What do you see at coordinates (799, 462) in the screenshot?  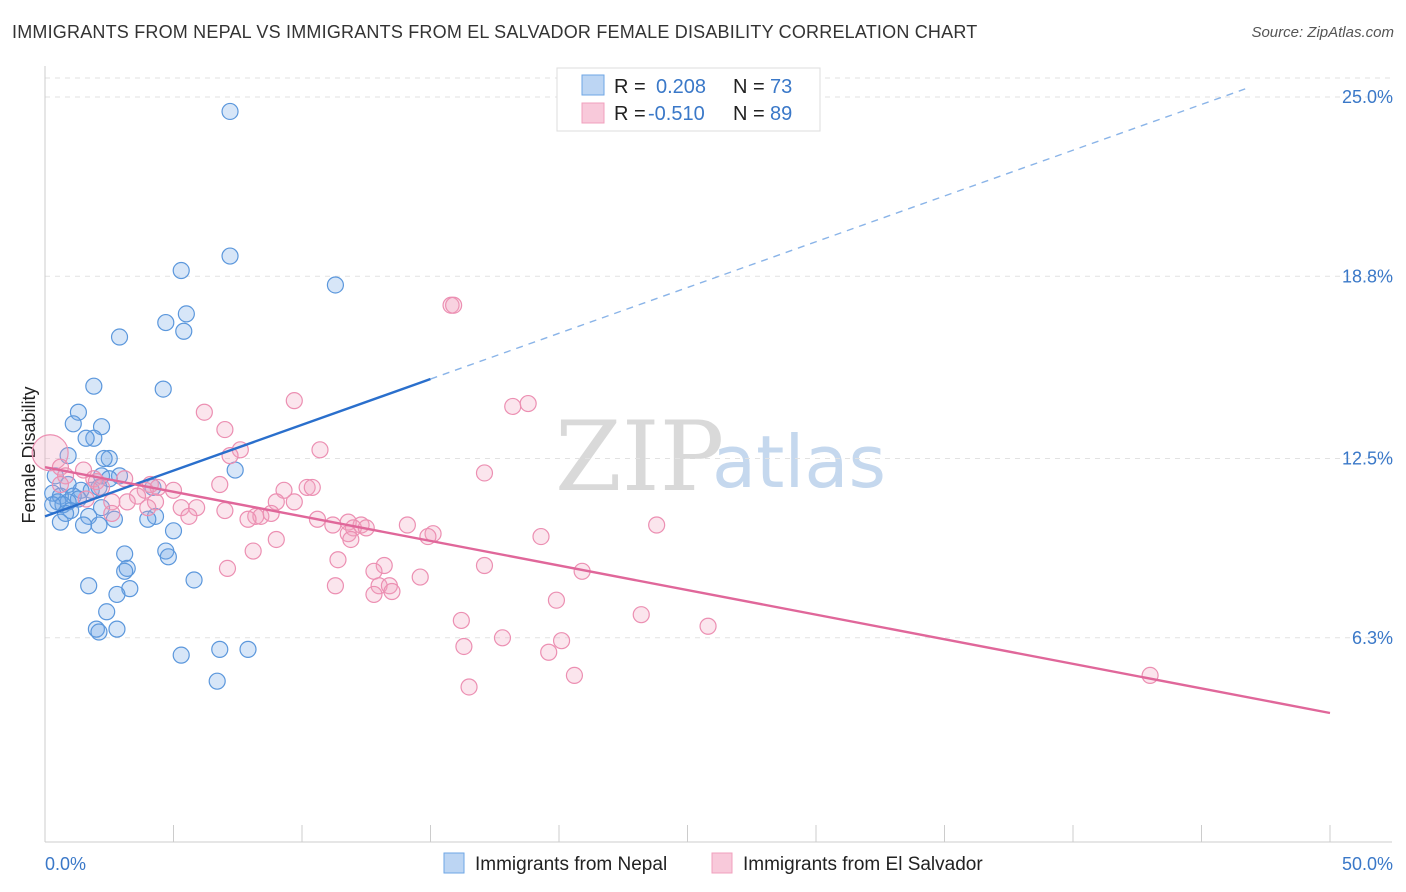 I see `watermark-atlas: atlas` at bounding box center [799, 462].